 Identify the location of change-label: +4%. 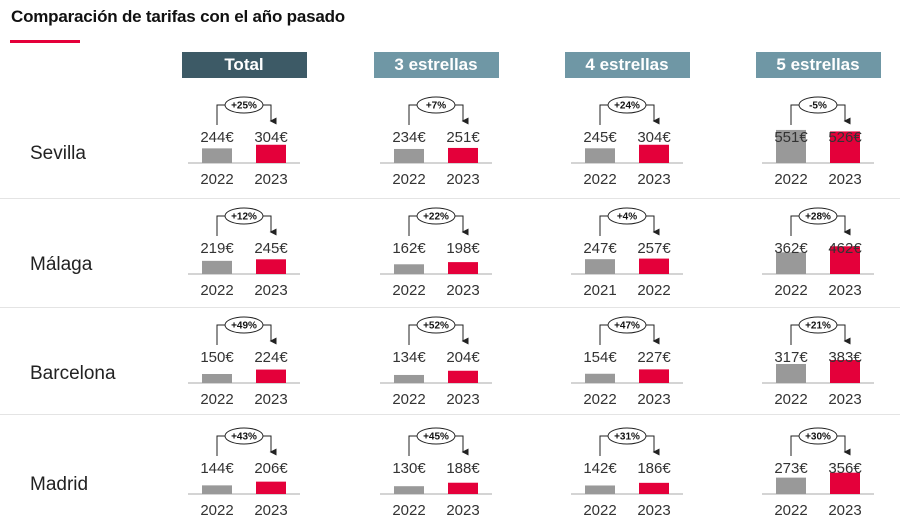
(627, 217).